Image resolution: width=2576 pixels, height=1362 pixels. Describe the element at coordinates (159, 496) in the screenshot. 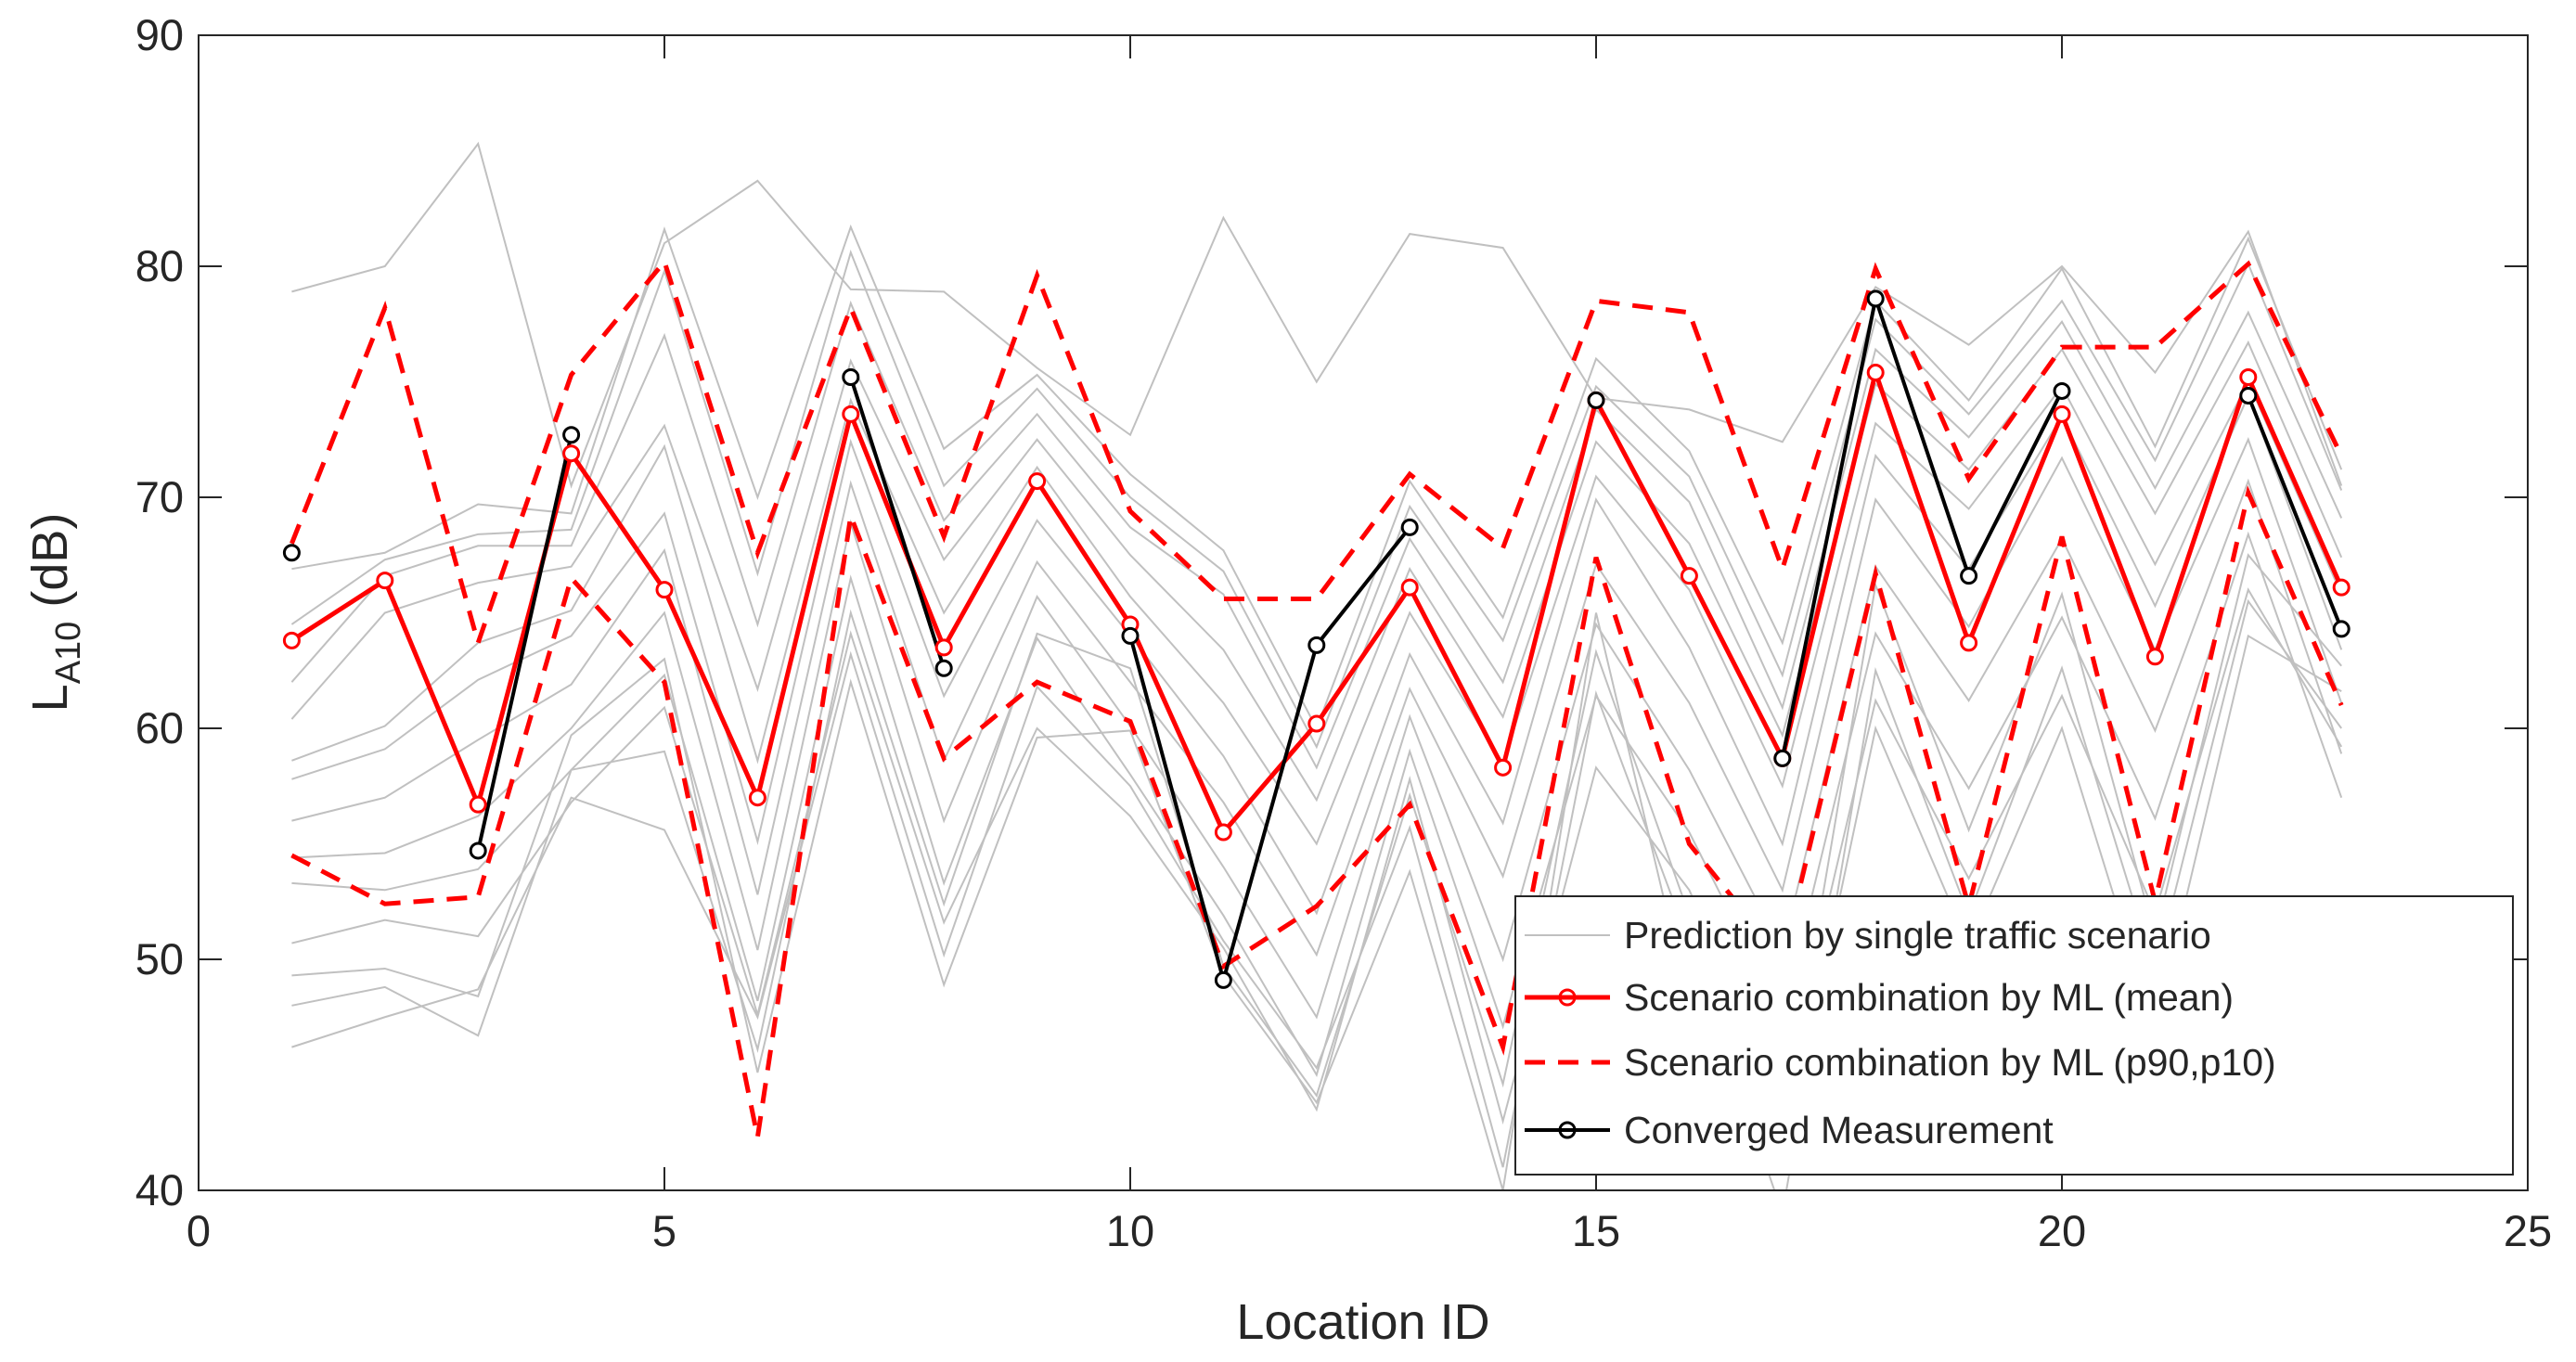

I see `y-tick-label: 70` at that location.